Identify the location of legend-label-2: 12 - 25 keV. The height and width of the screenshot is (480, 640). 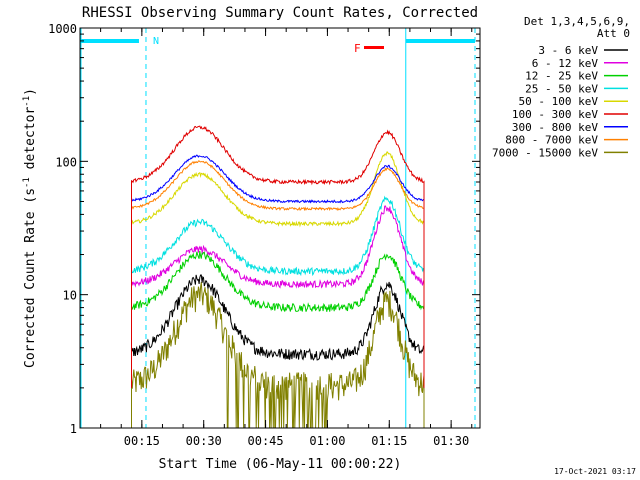
(561, 76).